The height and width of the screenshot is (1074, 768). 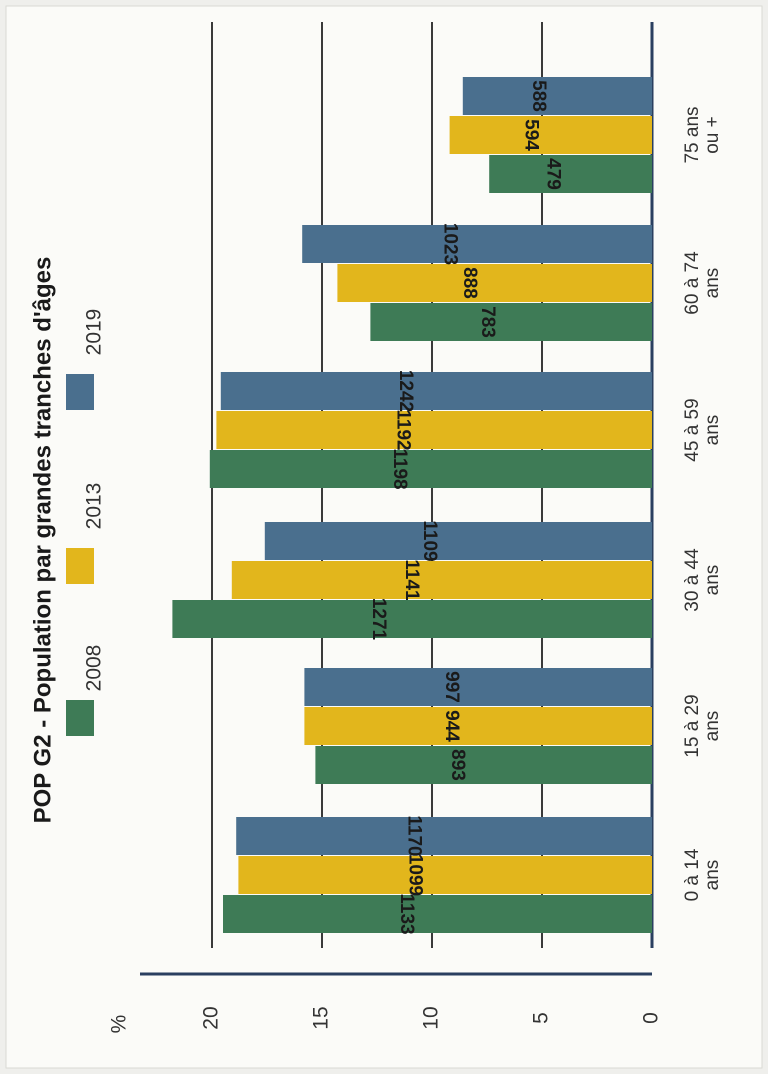 I want to click on bar-value-label: 1099, so click(x=415, y=875).